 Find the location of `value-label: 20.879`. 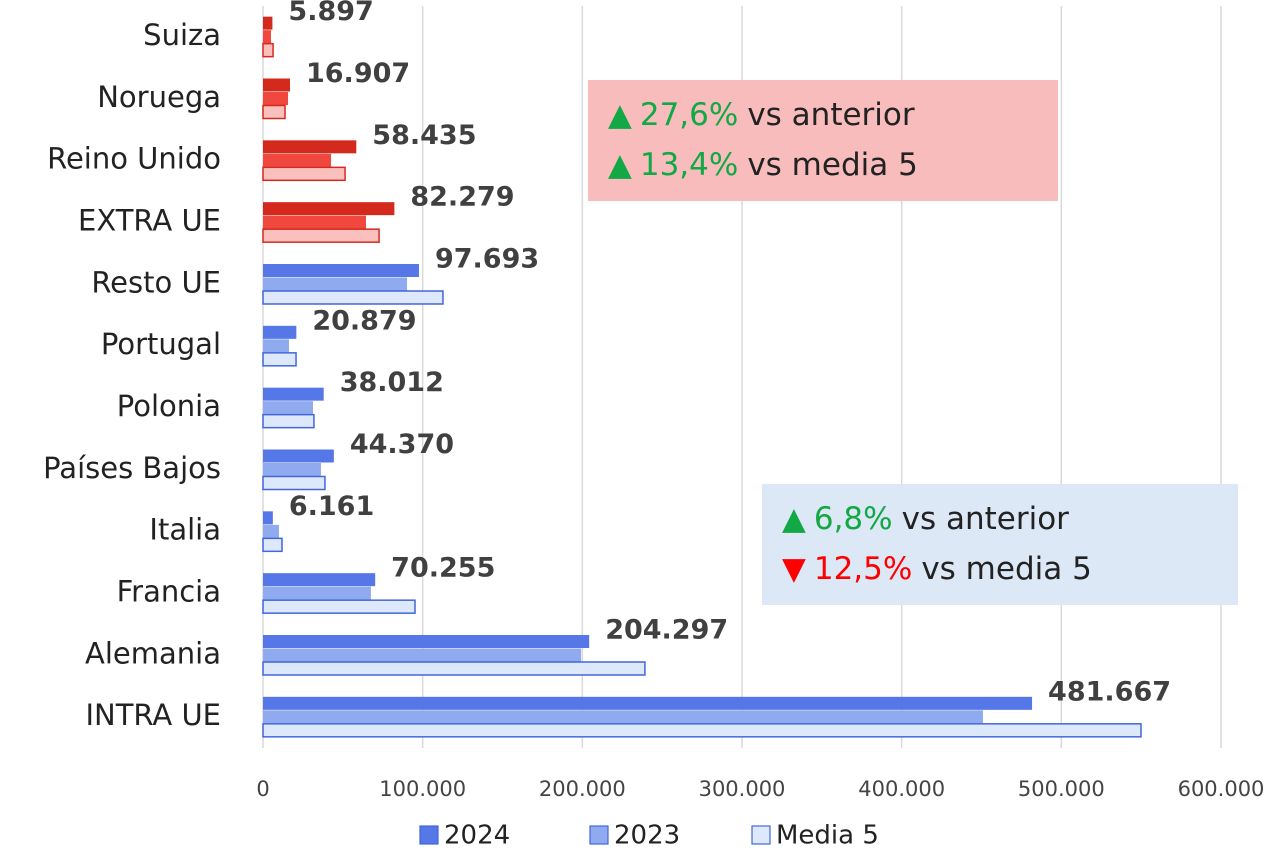

value-label: 20.879 is located at coordinates (364, 320).